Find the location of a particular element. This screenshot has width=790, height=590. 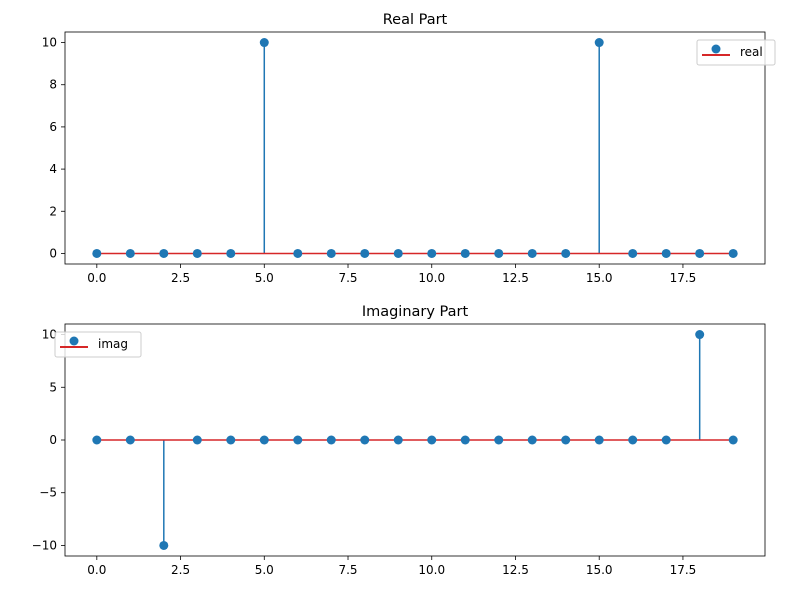

y-tick-label: 4 is located at coordinates (53, 169).